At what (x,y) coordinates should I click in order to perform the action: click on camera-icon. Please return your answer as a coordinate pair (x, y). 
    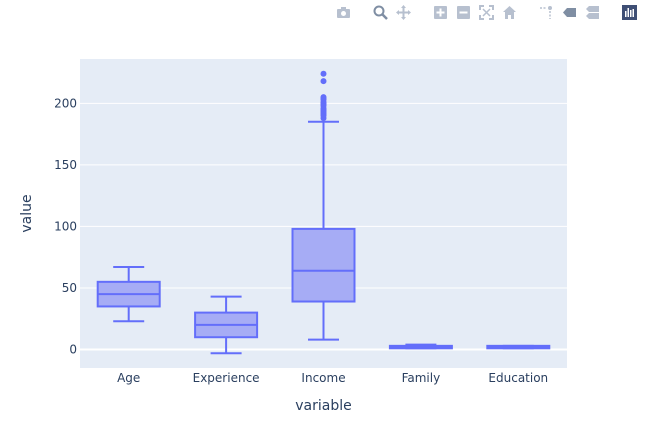
    Looking at the image, I should click on (343, 12).